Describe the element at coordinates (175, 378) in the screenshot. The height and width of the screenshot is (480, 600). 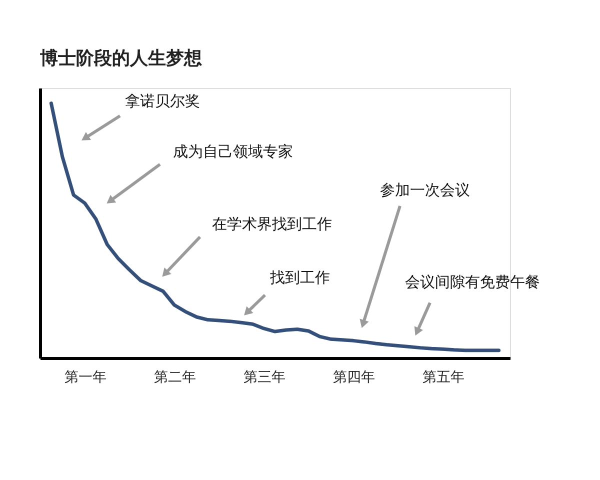
I see `x-tick-label: 第二年` at that location.